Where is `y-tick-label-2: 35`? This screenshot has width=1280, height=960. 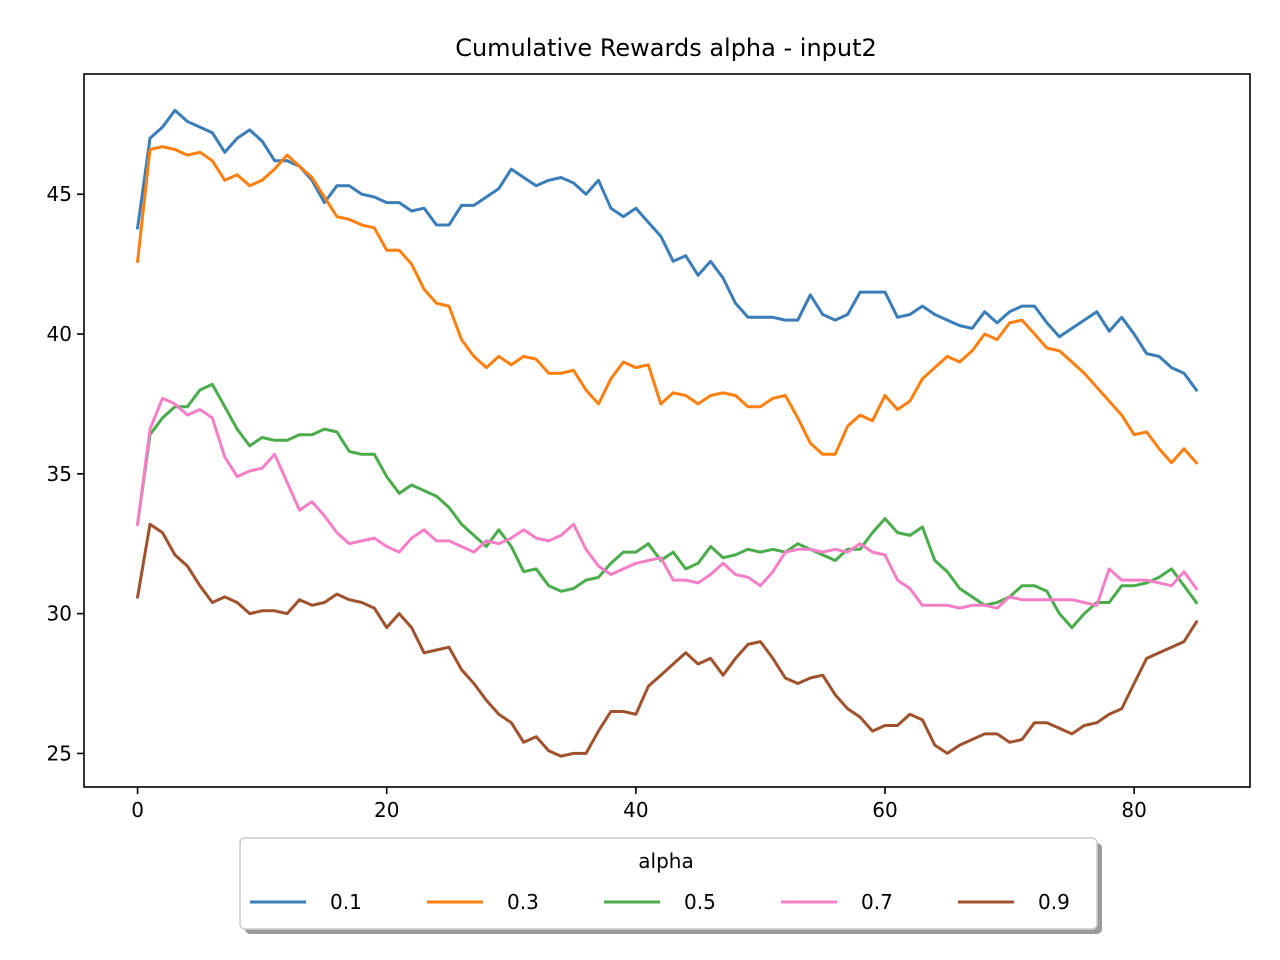
y-tick-label-2: 35 is located at coordinates (59, 474).